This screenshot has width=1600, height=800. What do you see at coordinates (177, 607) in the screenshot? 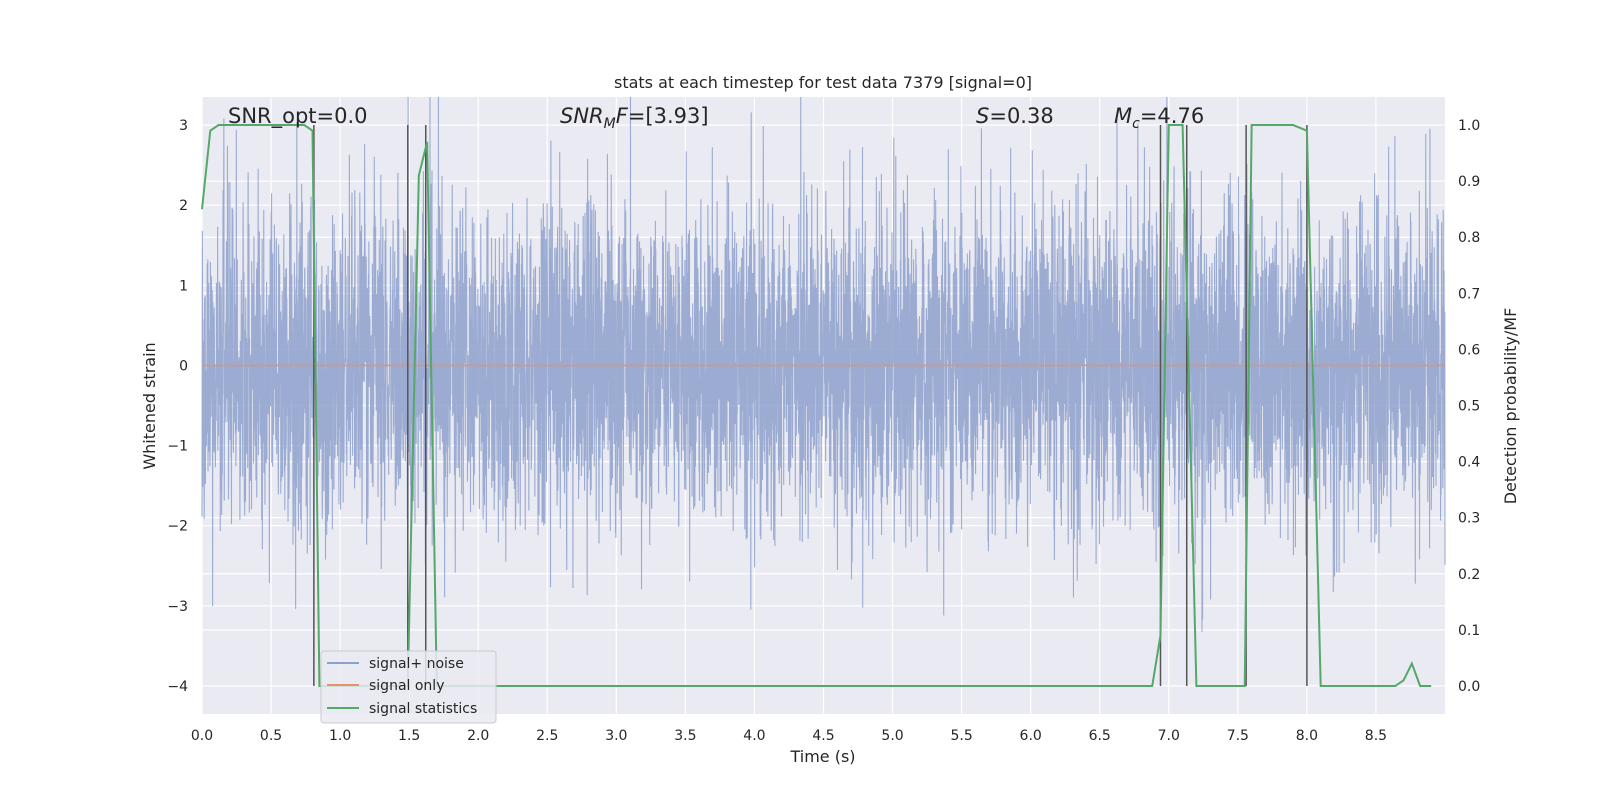
I see `y-left-tick-label: −3` at bounding box center [177, 607].